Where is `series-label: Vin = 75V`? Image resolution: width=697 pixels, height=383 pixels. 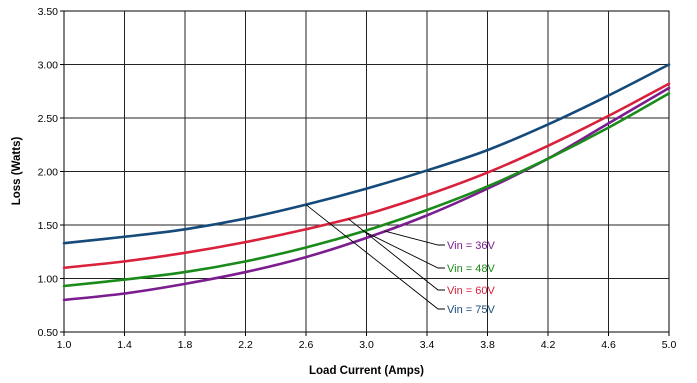
series-label: Vin = 75V is located at coordinates (471, 310).